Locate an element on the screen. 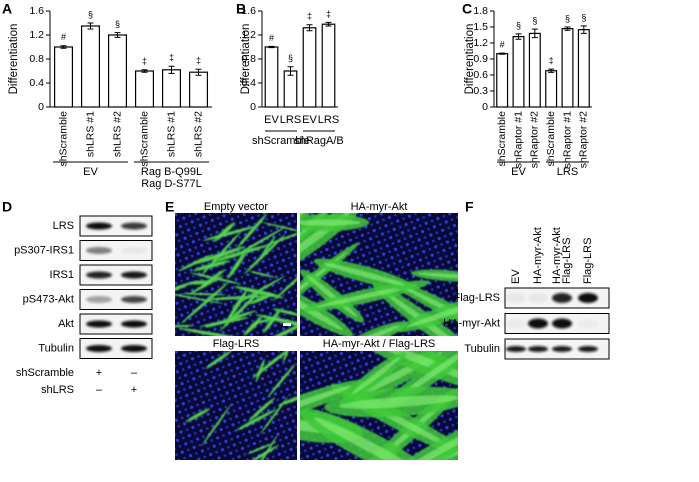  row-label: Flag-LRS is located at coordinates (477, 298).